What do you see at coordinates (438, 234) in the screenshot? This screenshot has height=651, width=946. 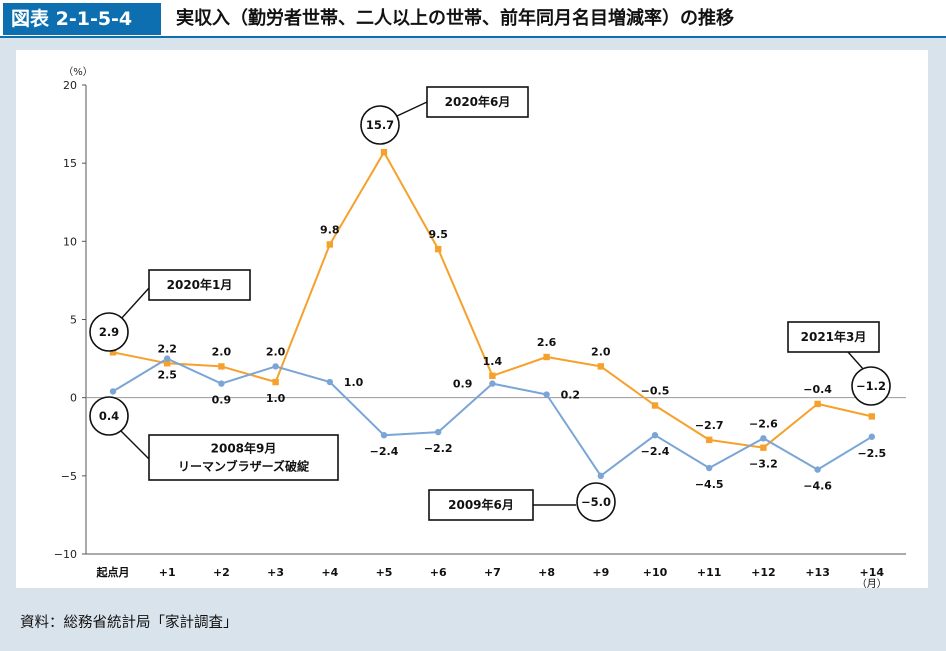 I see `data-label: 9.5` at bounding box center [438, 234].